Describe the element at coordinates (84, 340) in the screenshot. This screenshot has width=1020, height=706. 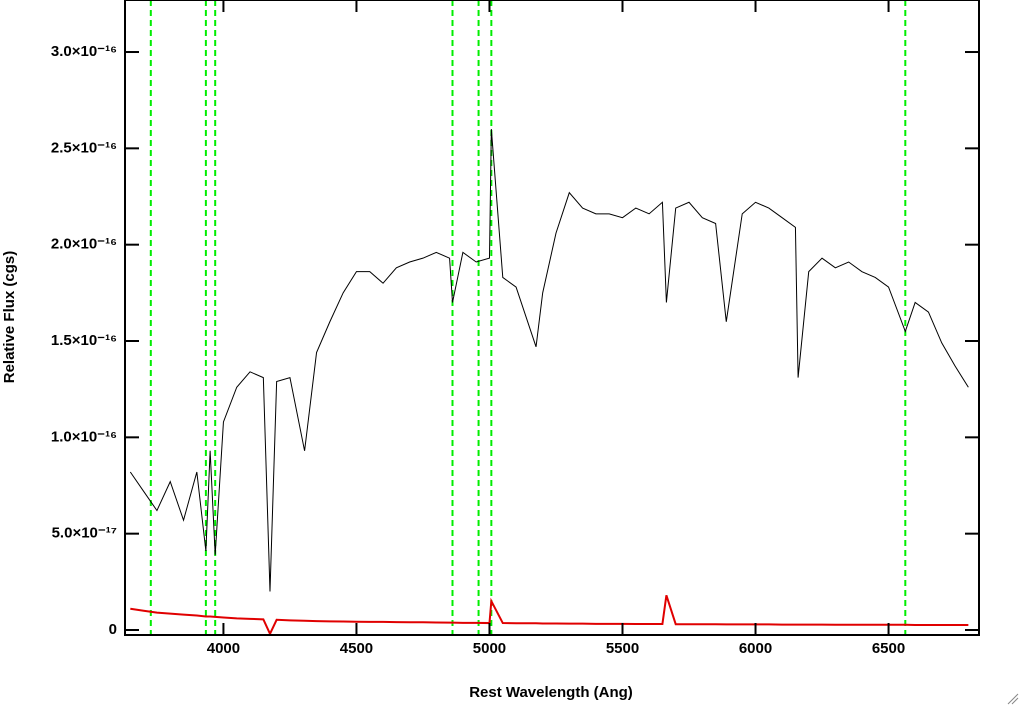
I see `y-tick-label: 1.5×10⁻¹⁶` at that location.